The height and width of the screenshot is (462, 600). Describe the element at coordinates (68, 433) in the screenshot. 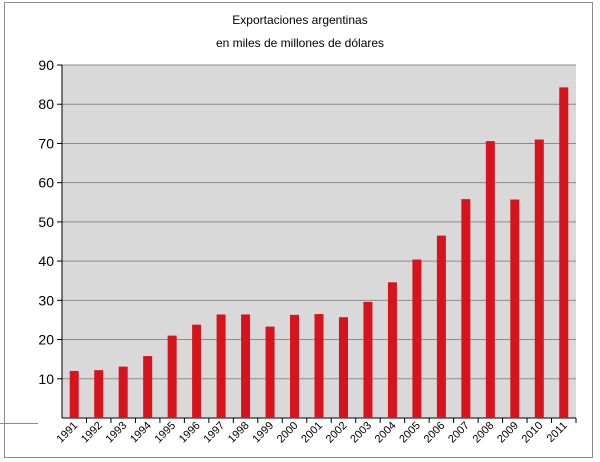

I see `x-tick-label: 1991` at that location.